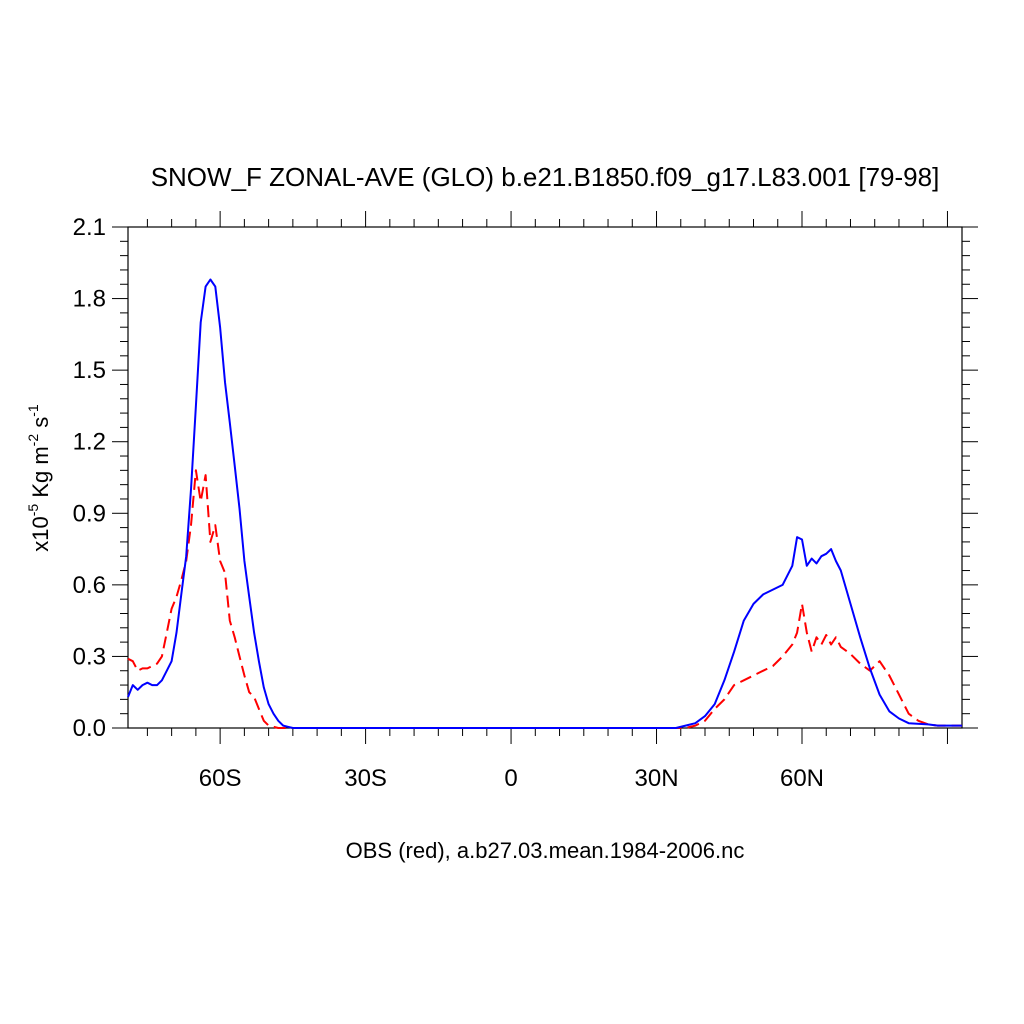  What do you see at coordinates (220, 778) in the screenshot?
I see `x-tick-label: 60S` at bounding box center [220, 778].